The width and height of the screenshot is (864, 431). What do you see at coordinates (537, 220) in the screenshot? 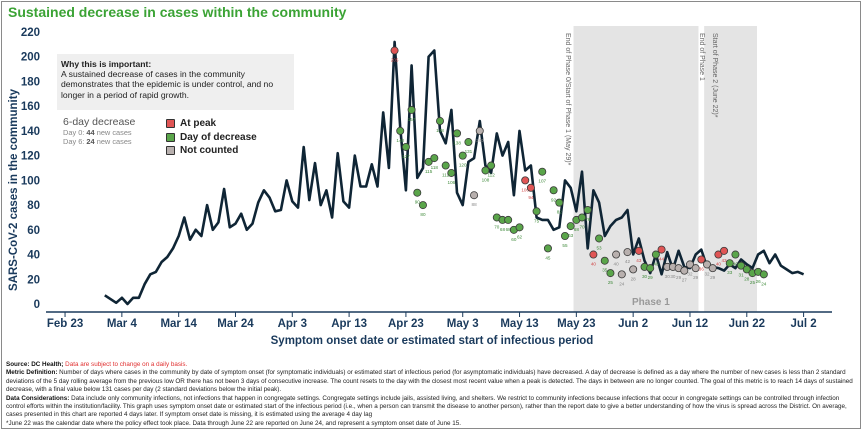
I see `marker-value-label: 75` at bounding box center [537, 220].